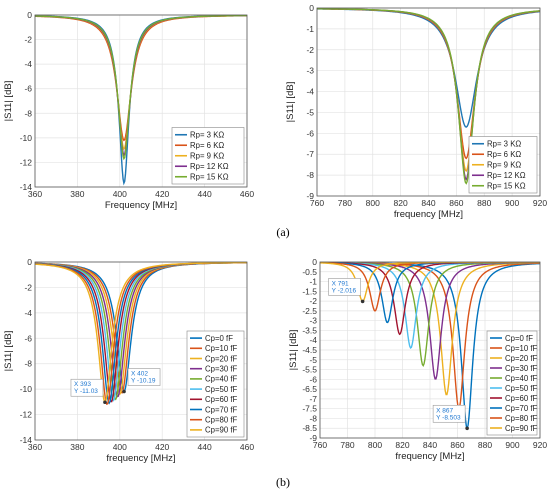  Describe the element at coordinates (313, 438) in the screenshot. I see `y-tick-label: -9` at that location.